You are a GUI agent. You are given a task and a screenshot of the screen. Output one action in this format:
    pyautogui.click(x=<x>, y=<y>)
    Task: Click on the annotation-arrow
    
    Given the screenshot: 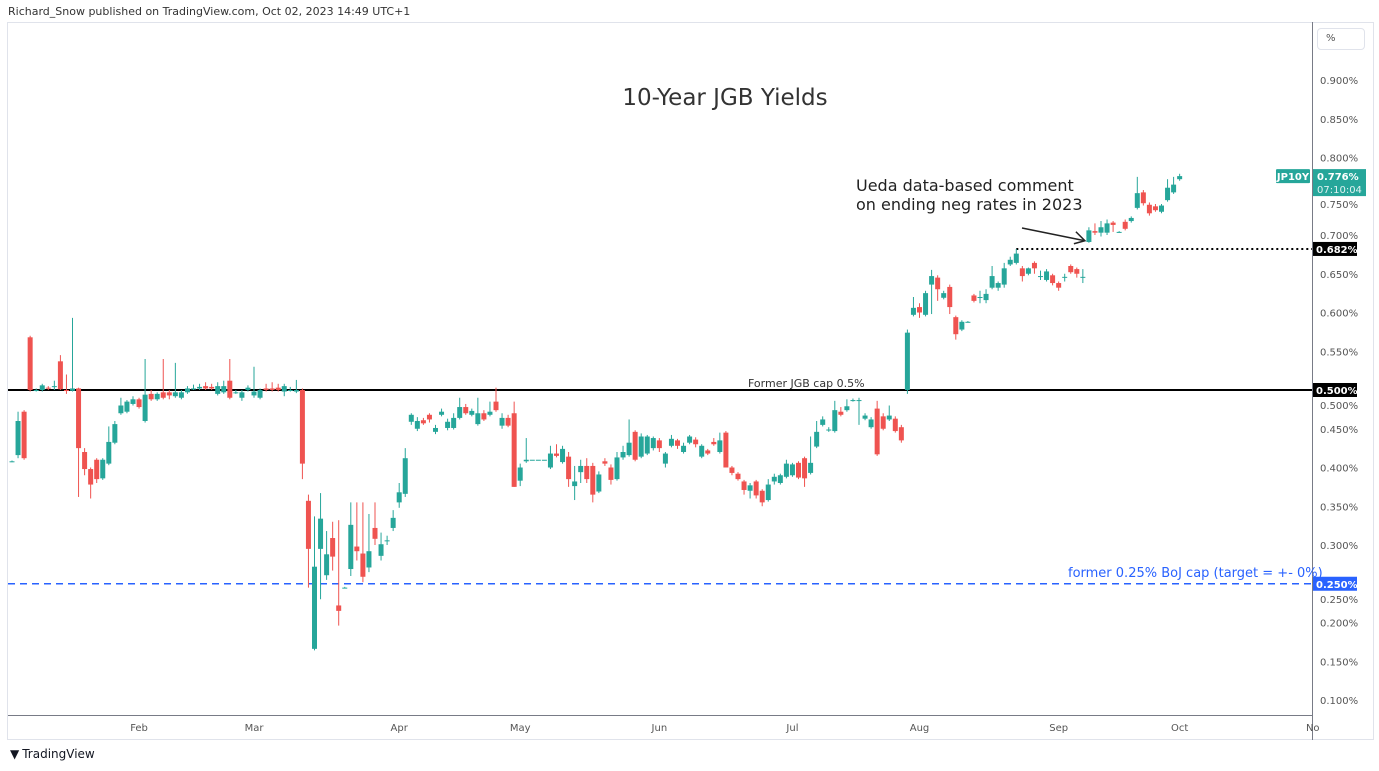 What is the action you would take?
    pyautogui.click(x=1053, y=234)
    